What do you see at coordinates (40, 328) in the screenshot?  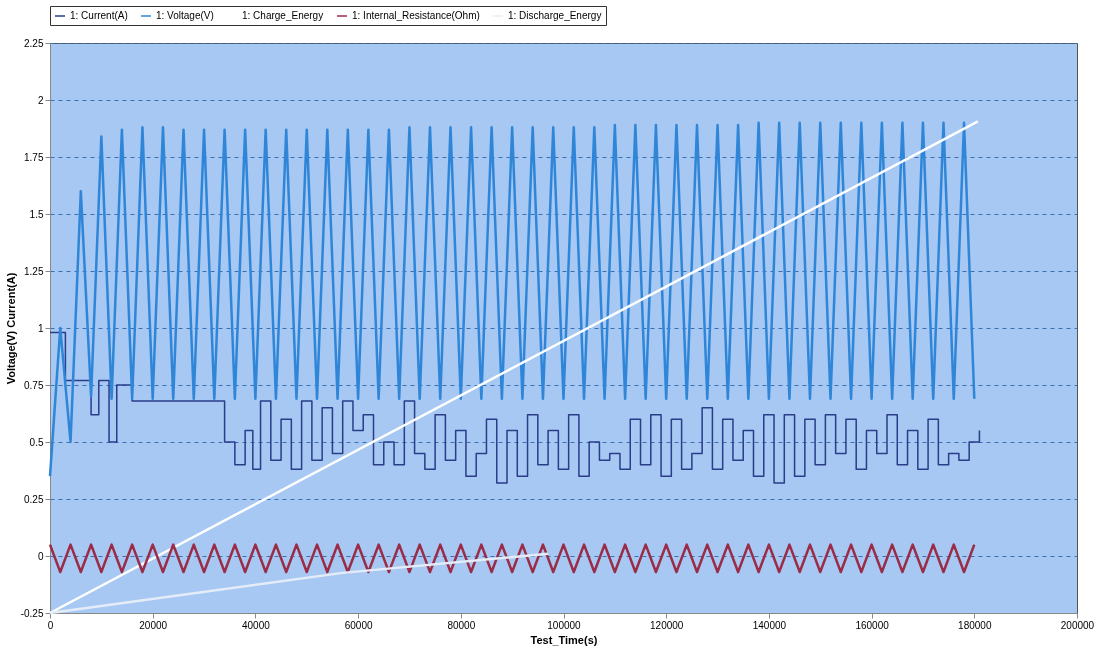 I see `y-tick-label: 1` at bounding box center [40, 328].